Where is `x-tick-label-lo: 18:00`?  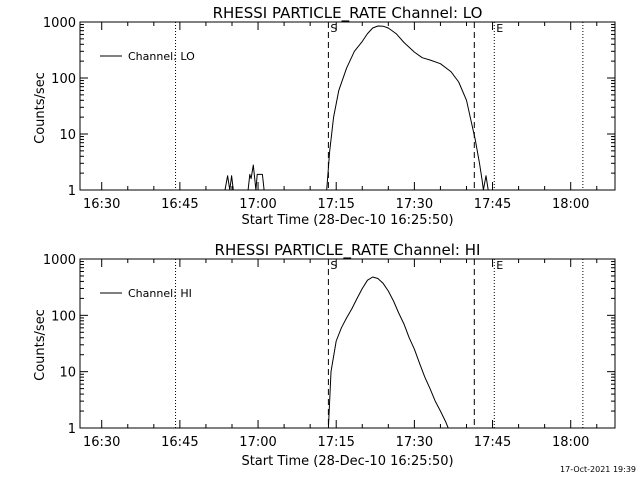
x-tick-label-lo: 18:00 is located at coordinates (570, 204).